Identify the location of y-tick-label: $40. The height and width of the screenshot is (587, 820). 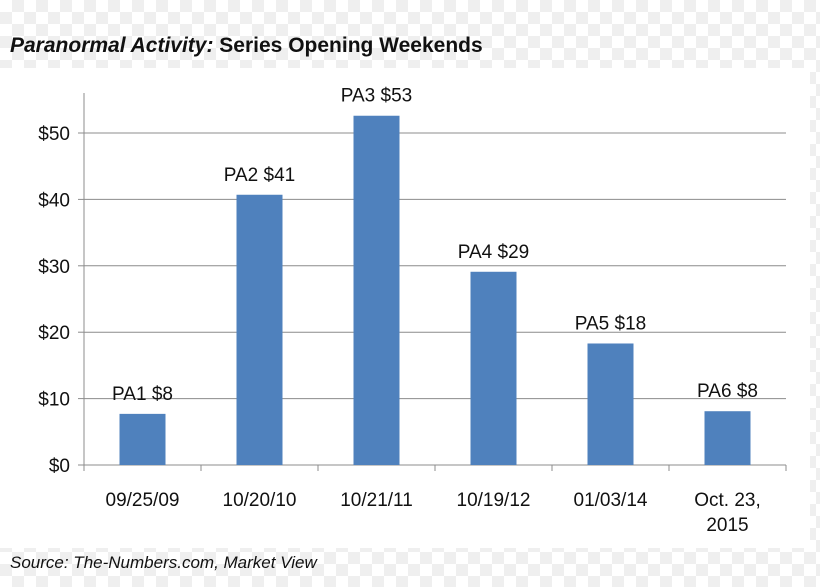
(54, 200).